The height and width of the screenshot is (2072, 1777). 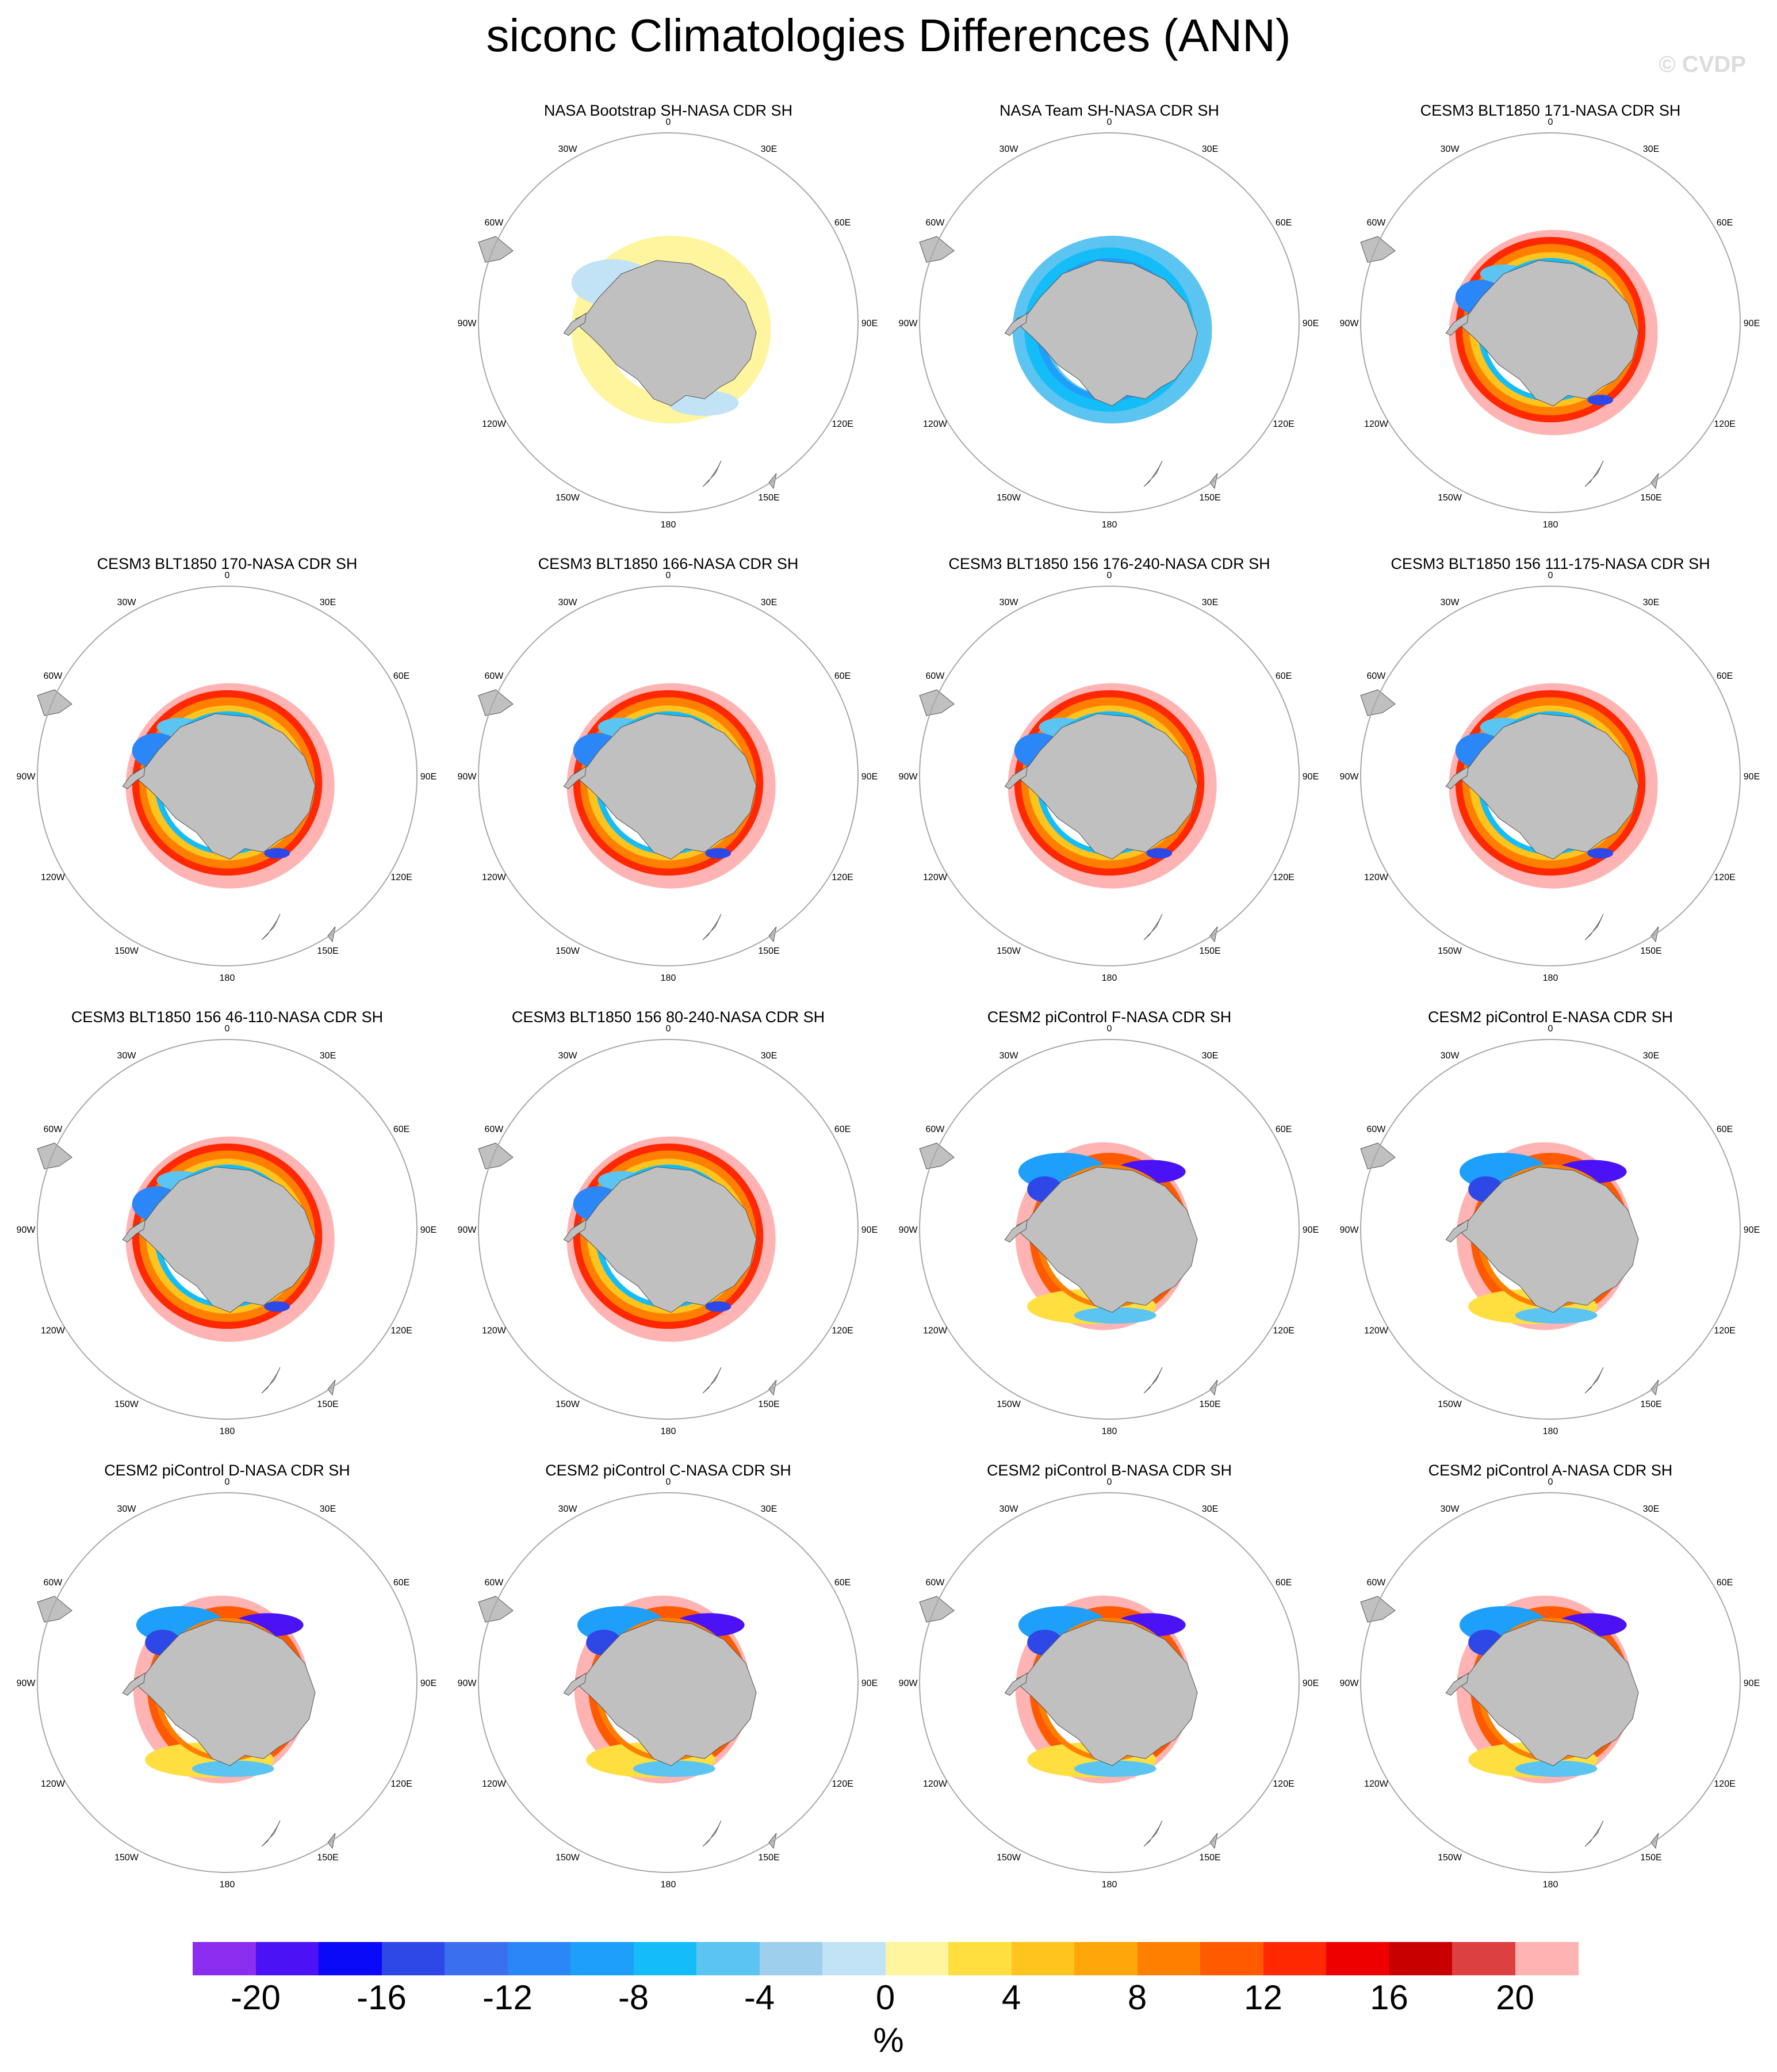 I want to click on longitude-label: 120W, so click(x=935, y=878).